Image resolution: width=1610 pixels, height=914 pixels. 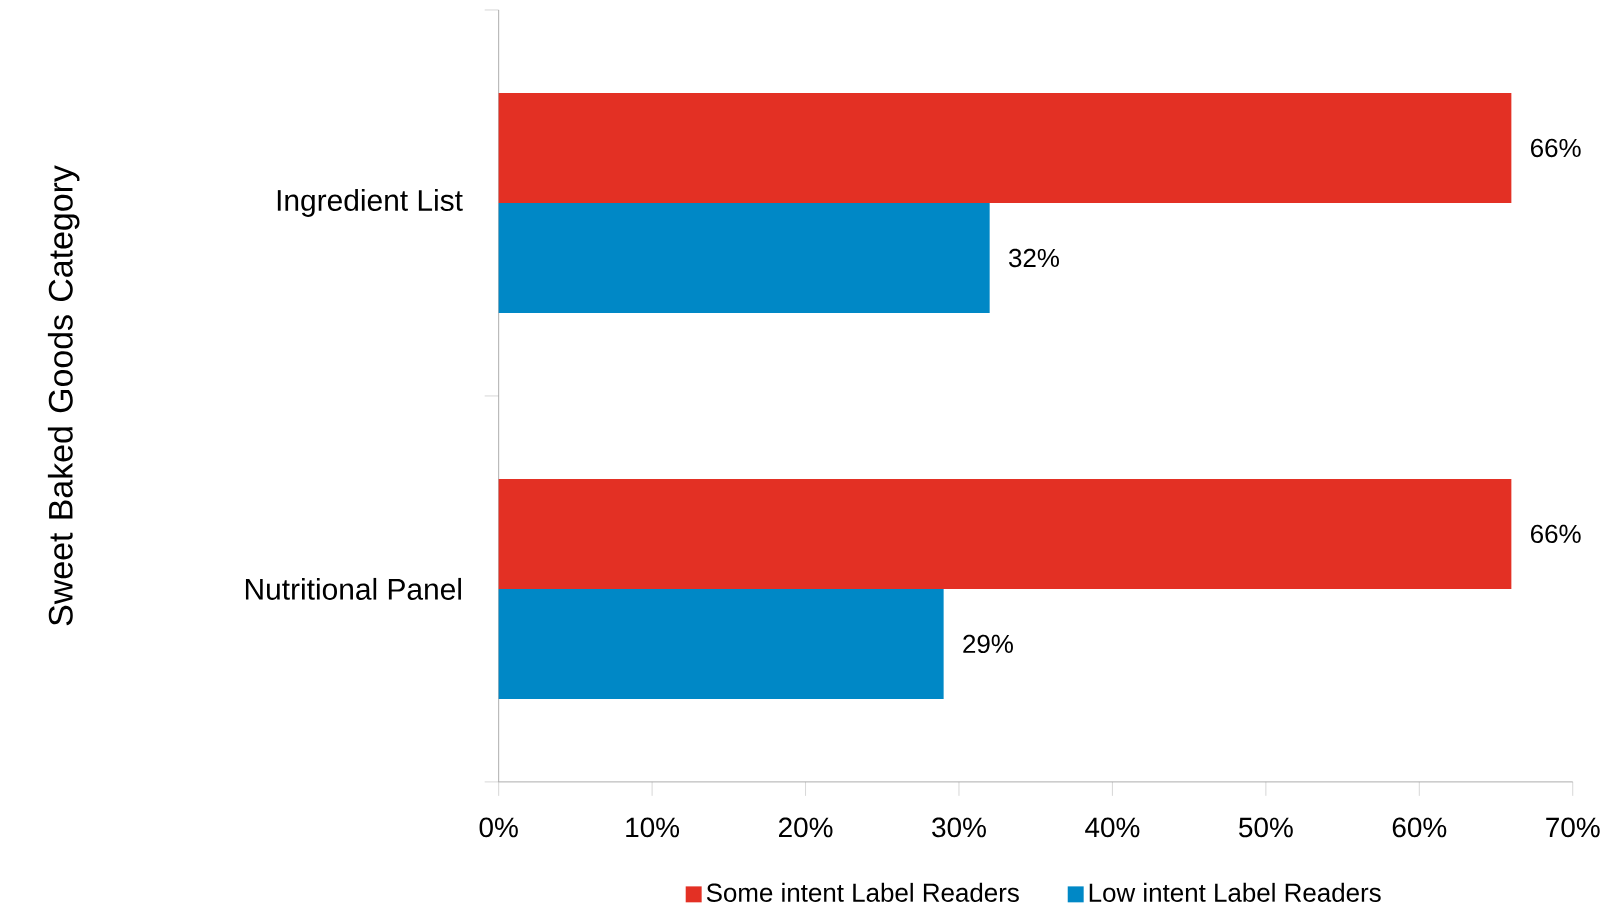 What do you see at coordinates (1235, 892) in the screenshot?
I see `legend-label: Low intent Label Readers` at bounding box center [1235, 892].